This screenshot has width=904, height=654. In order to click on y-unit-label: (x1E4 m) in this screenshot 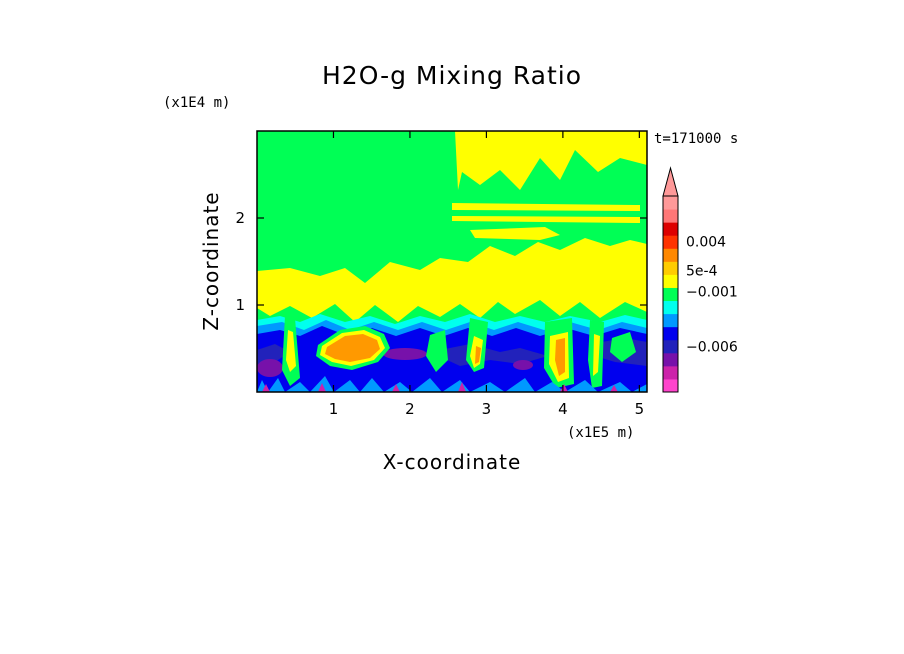, I will do `click(196, 103)`.